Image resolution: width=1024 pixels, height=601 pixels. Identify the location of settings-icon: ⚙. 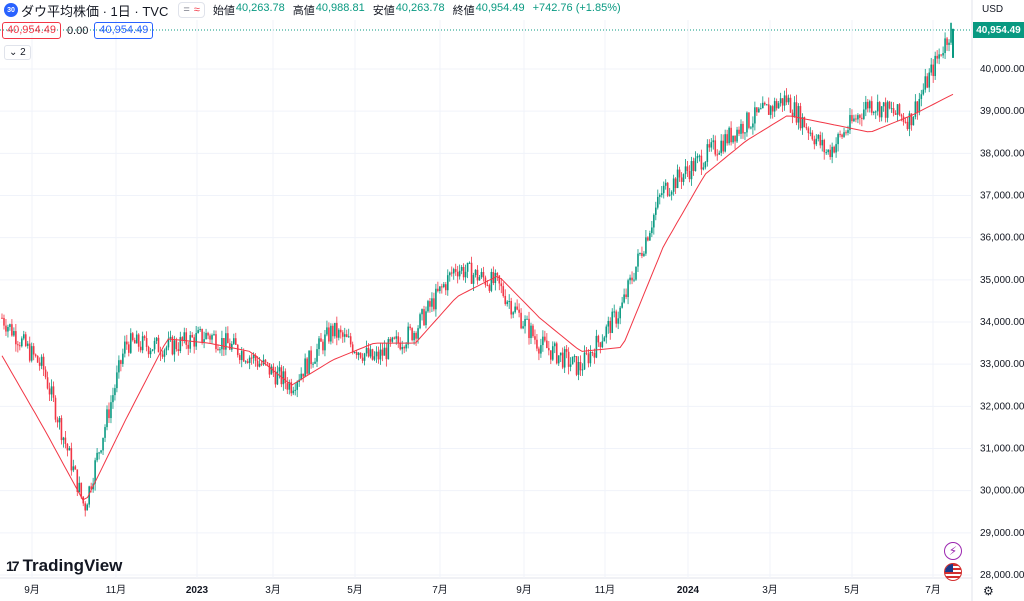
(988, 591).